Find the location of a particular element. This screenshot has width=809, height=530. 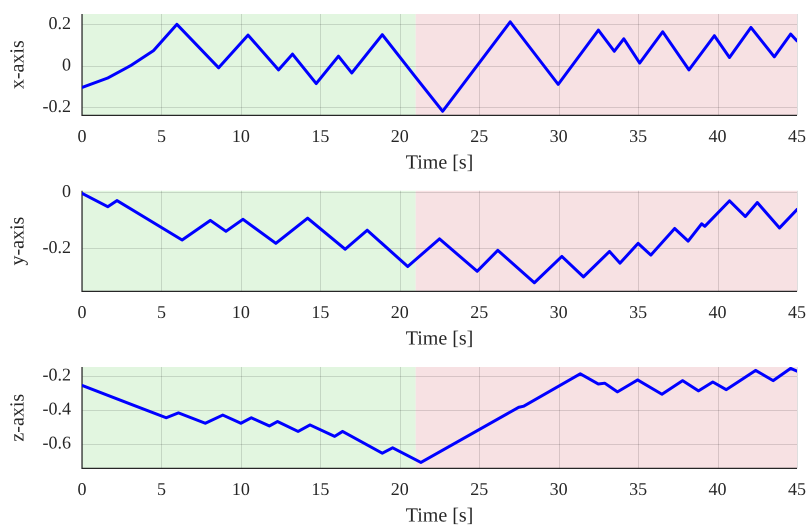

y-axis-title: z-axis is located at coordinates (17, 418).